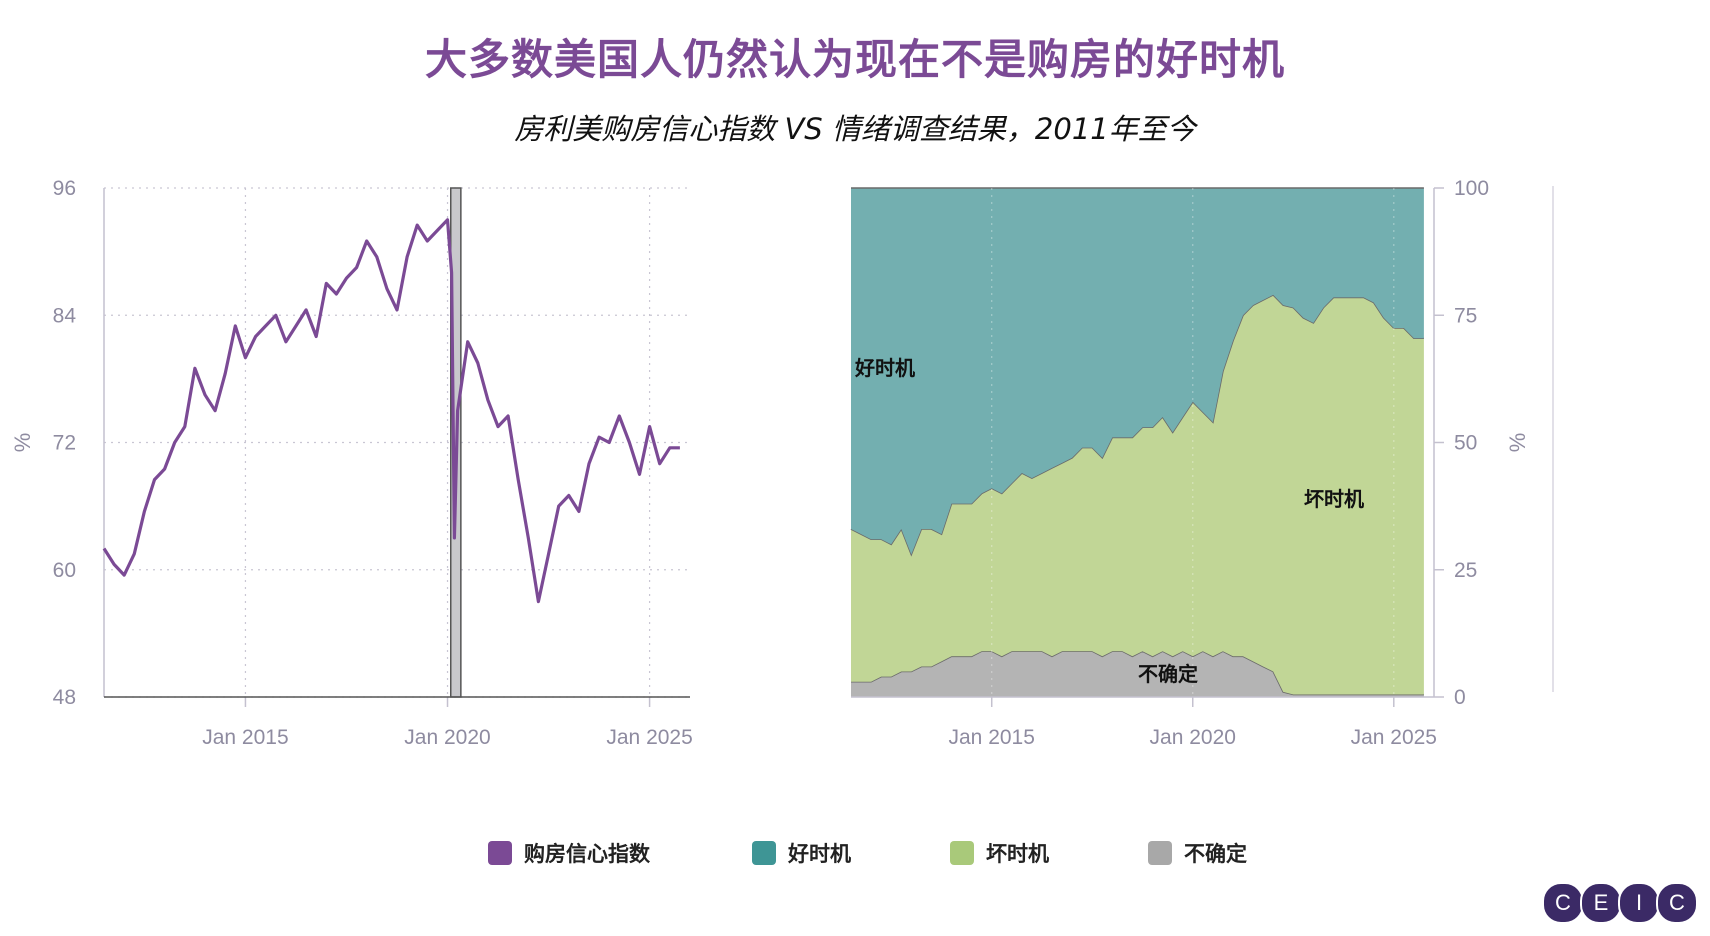  I want to click on logo-letter: E, so click(1601, 903).